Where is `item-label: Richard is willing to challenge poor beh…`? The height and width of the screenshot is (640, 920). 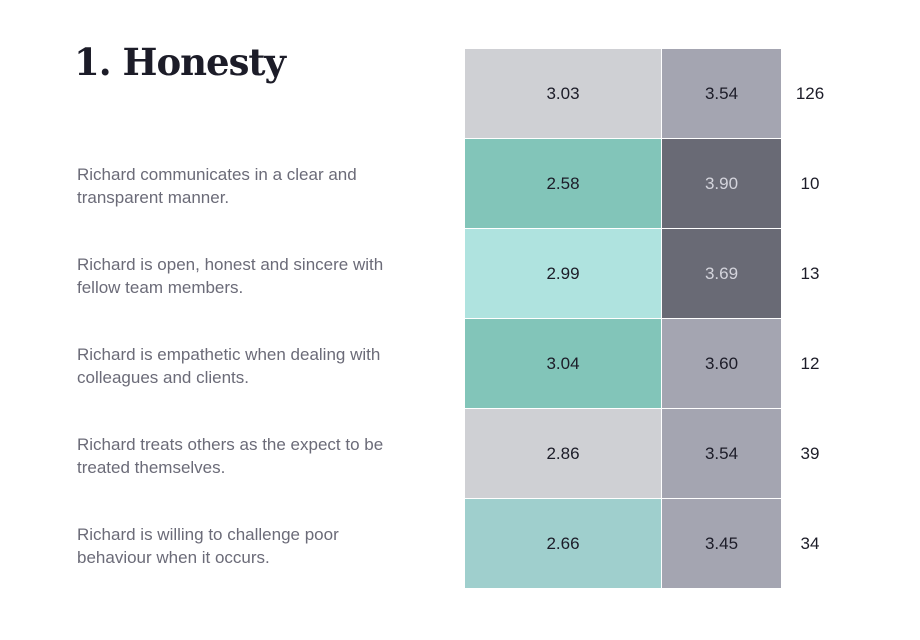
item-label: Richard is willing to challenge poor beh… is located at coordinates (208, 546).